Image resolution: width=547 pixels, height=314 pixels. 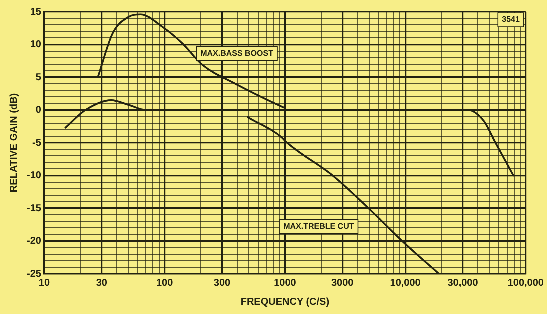 I want to click on x-tick-label: 10,000, so click(x=406, y=283).